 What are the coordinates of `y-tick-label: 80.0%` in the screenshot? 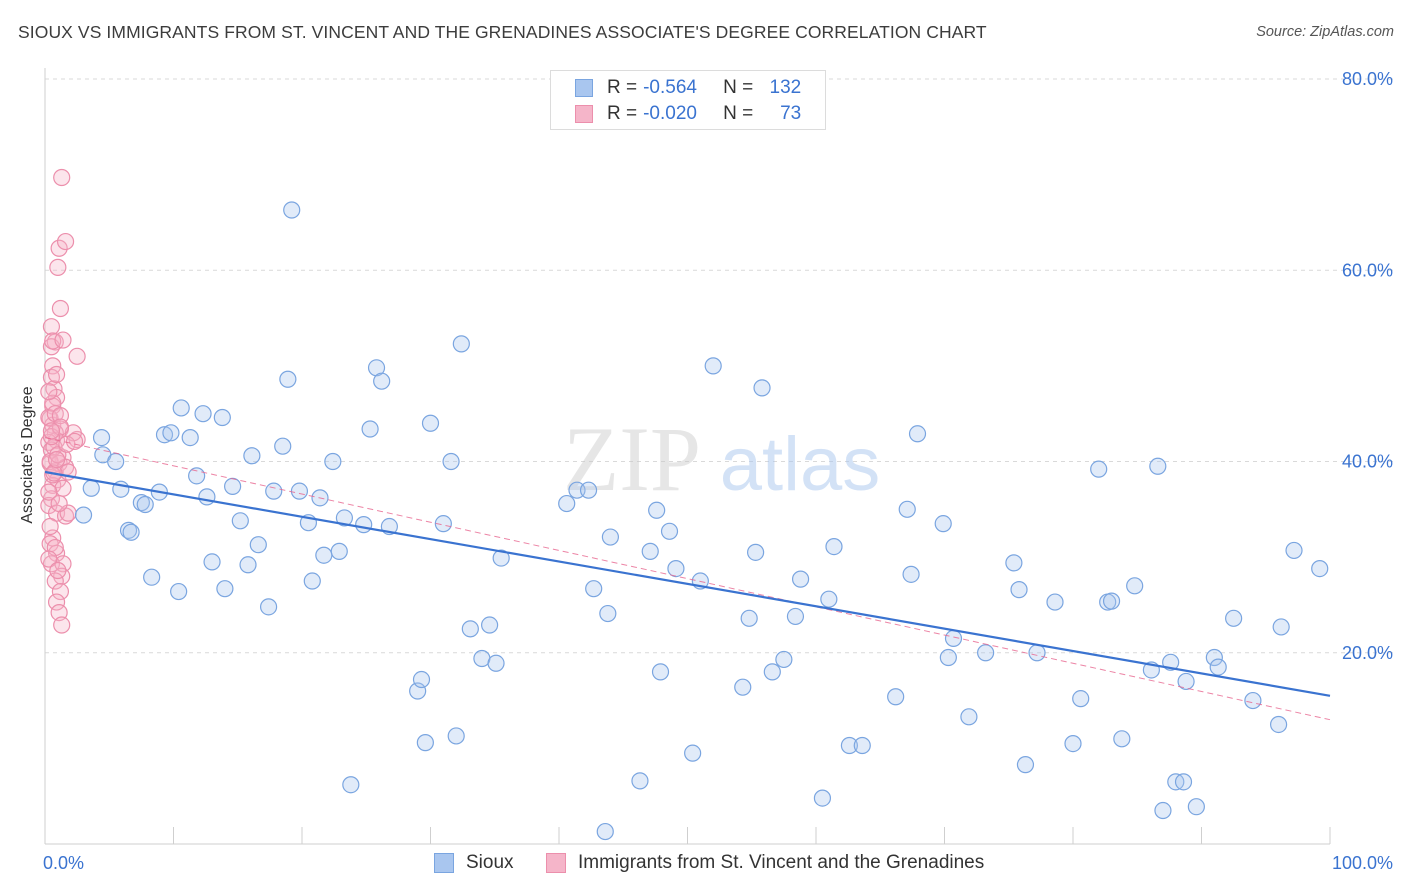 It's located at (1367, 79).